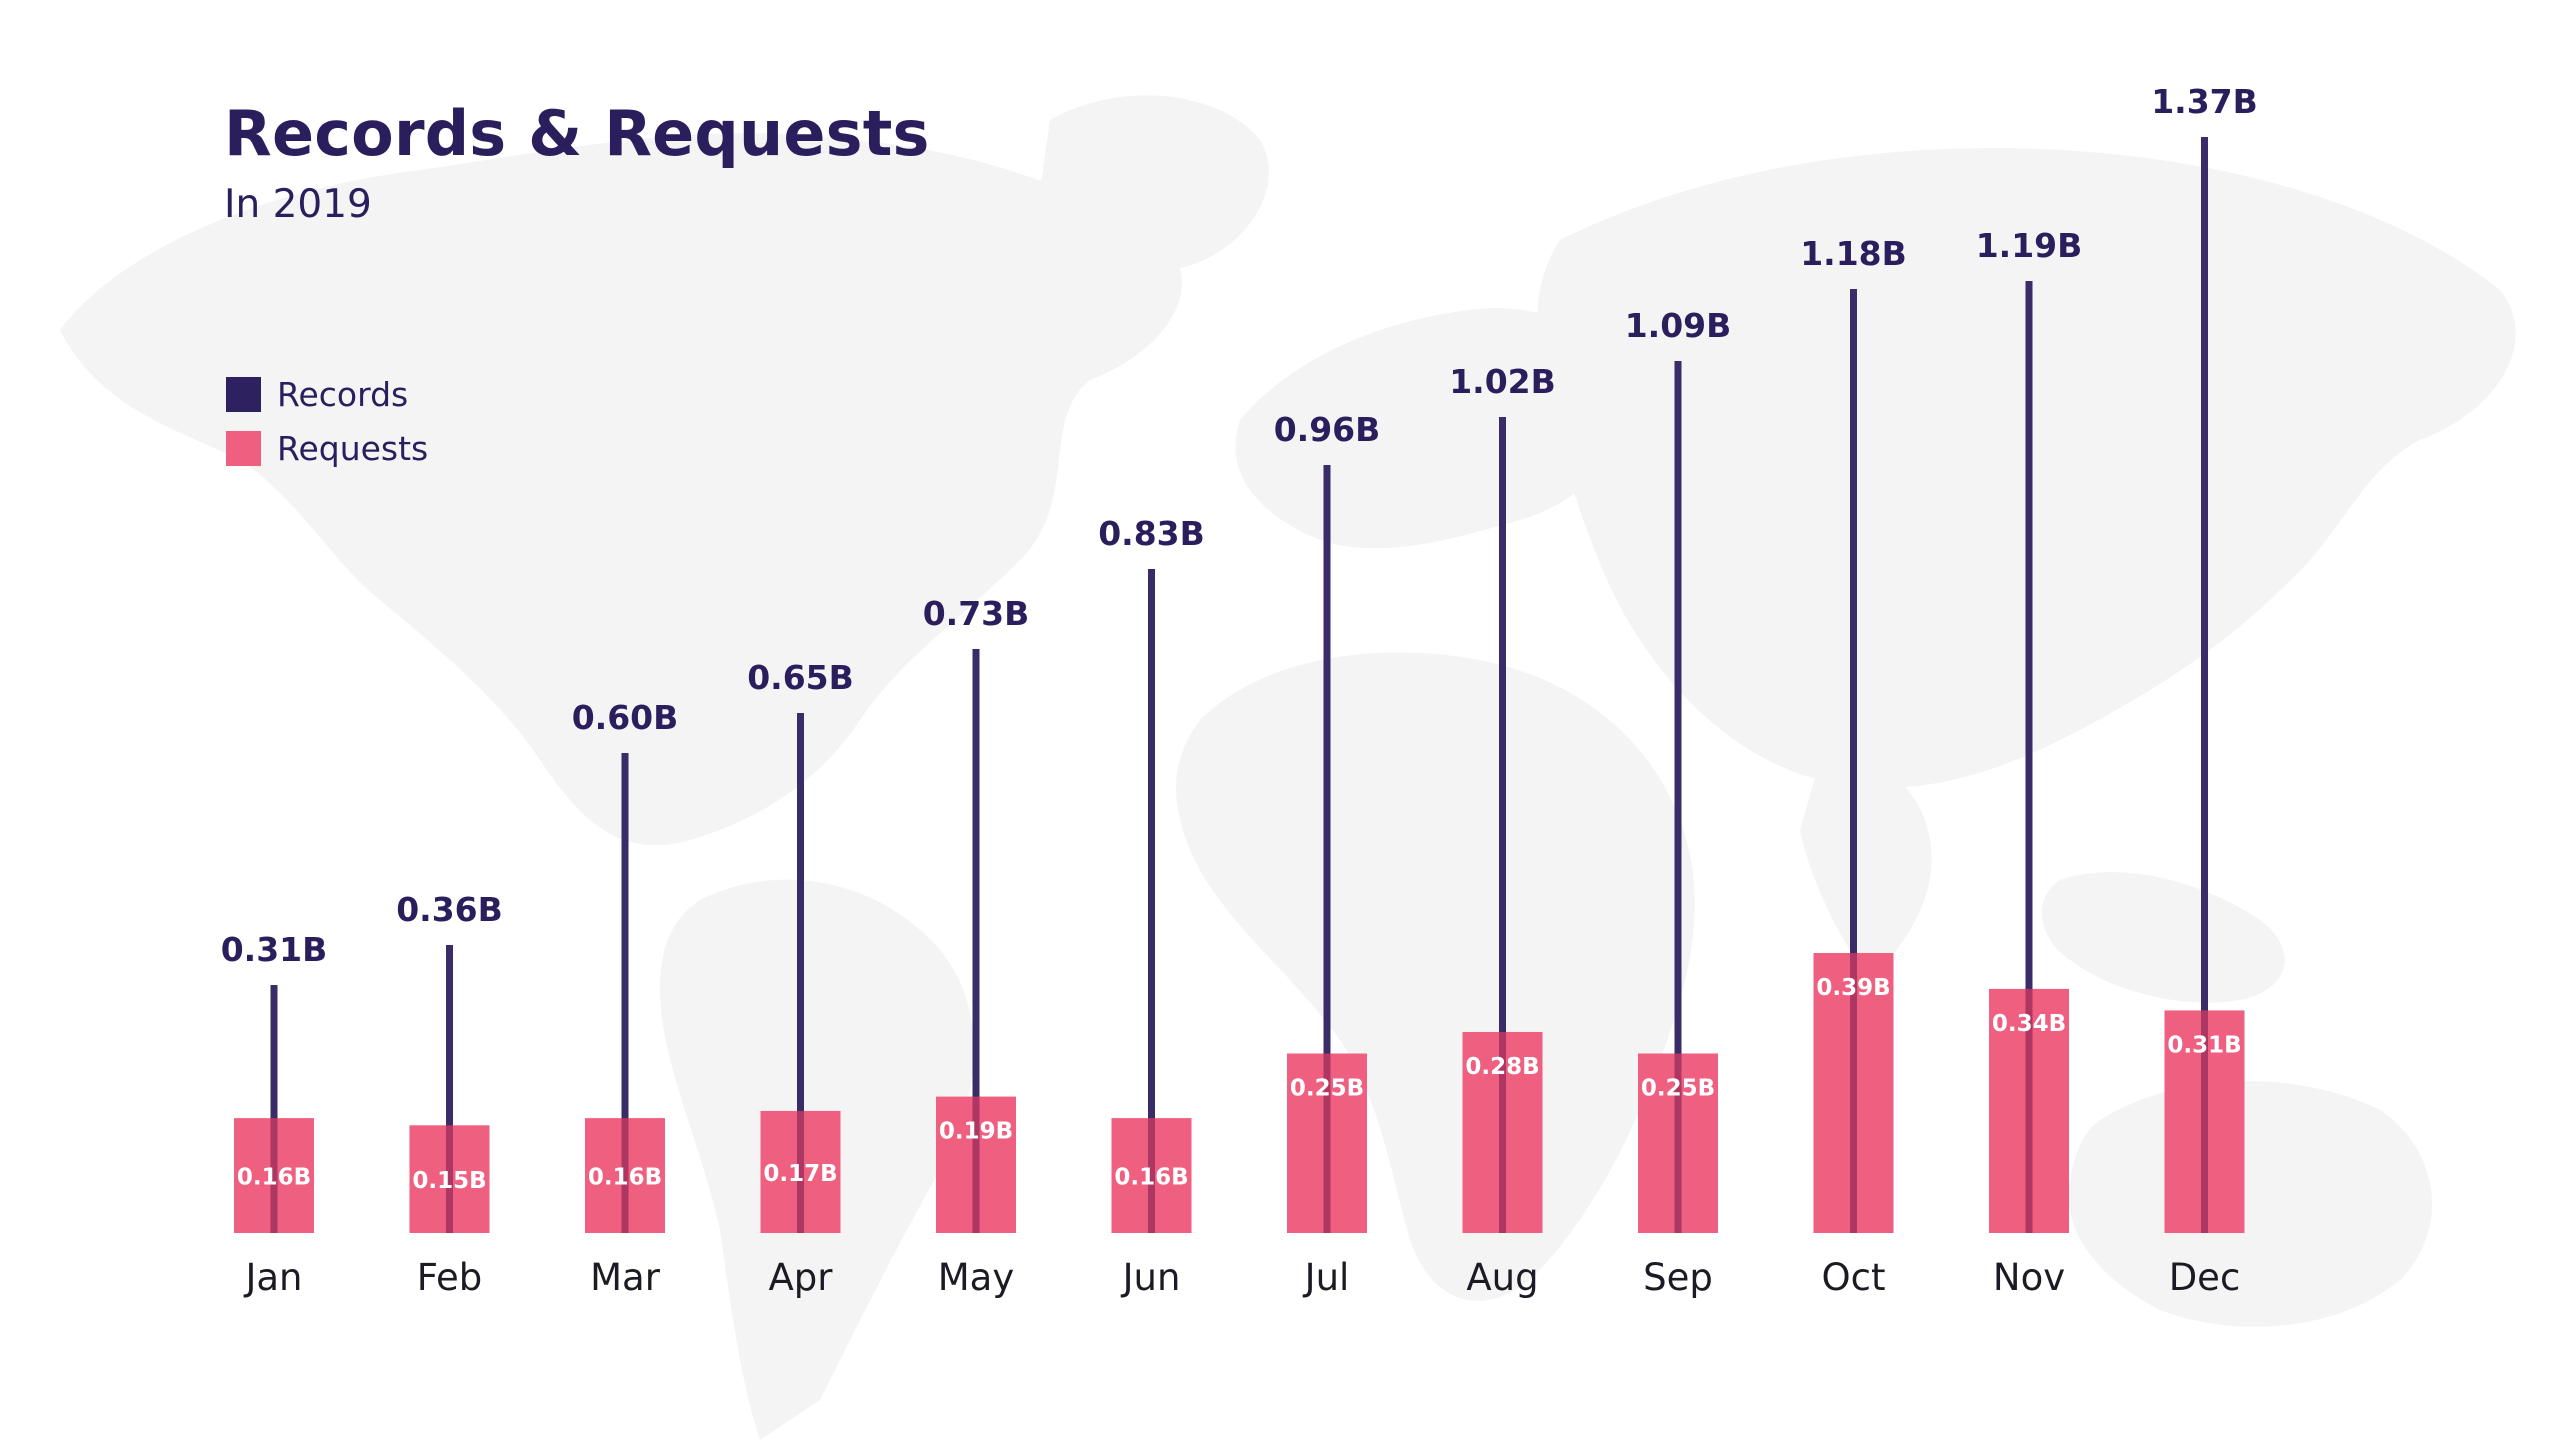 The width and height of the screenshot is (2560, 1440). I want to click on requests-value-label-aug: 0.28B, so click(1502, 1067).